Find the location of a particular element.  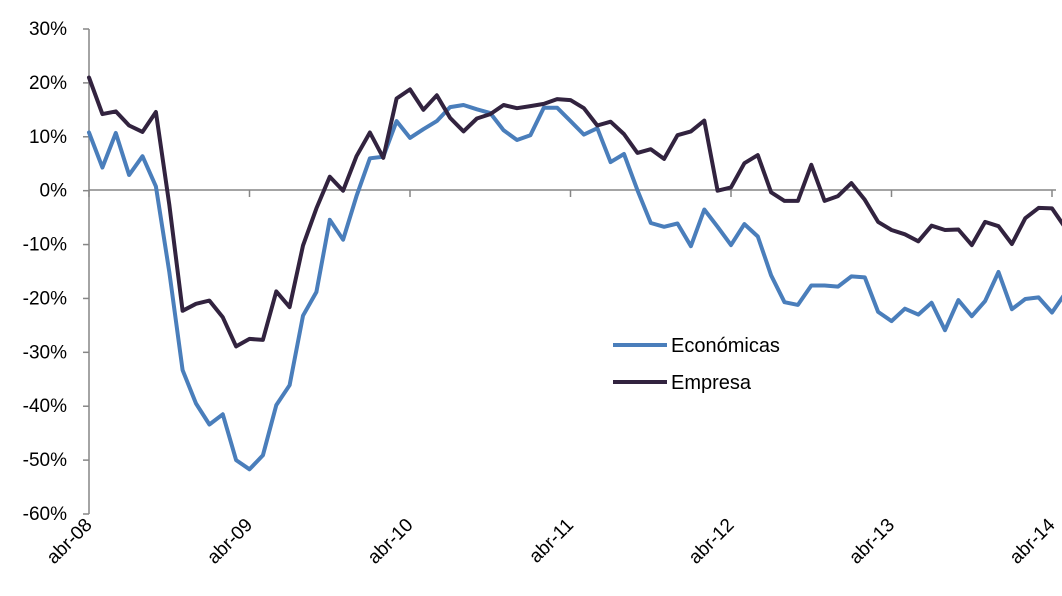

y-tick-label: 10% is located at coordinates (48, 137).